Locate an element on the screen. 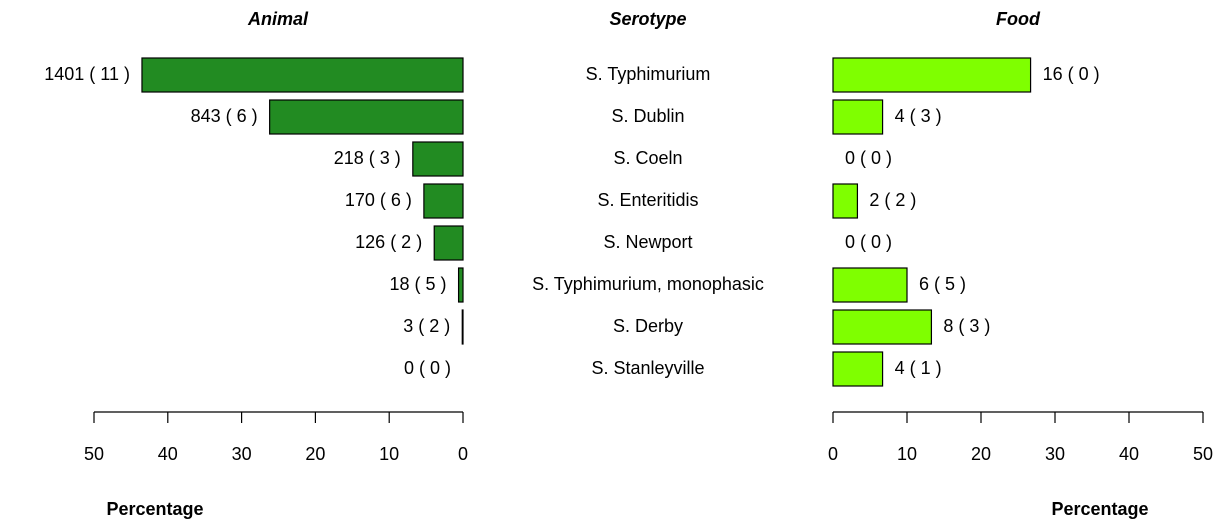 Image resolution: width=1223 pixels, height=522 pixels. category-label: S. Dublin is located at coordinates (647, 116).